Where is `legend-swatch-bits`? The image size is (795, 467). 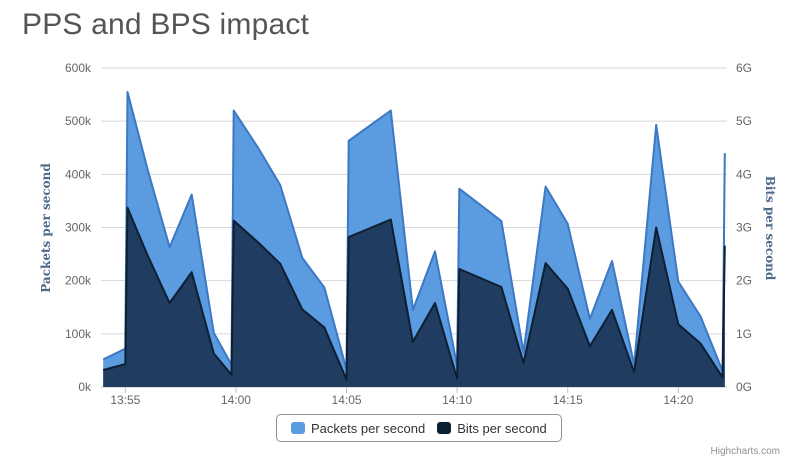 legend-swatch-bits is located at coordinates (444, 428).